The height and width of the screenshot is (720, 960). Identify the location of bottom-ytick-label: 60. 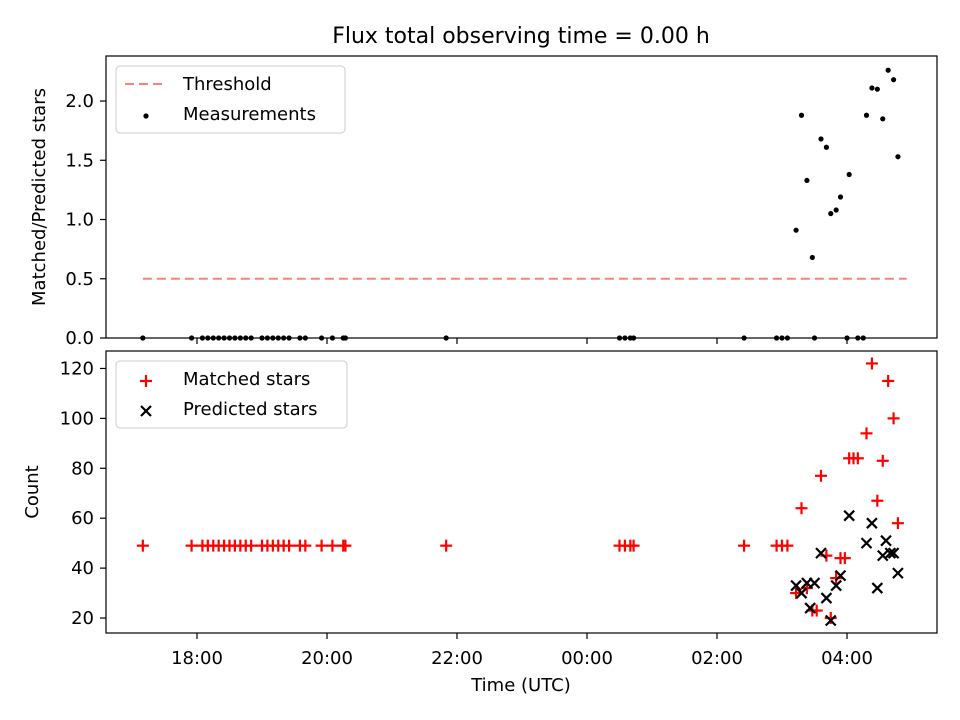
(82, 518).